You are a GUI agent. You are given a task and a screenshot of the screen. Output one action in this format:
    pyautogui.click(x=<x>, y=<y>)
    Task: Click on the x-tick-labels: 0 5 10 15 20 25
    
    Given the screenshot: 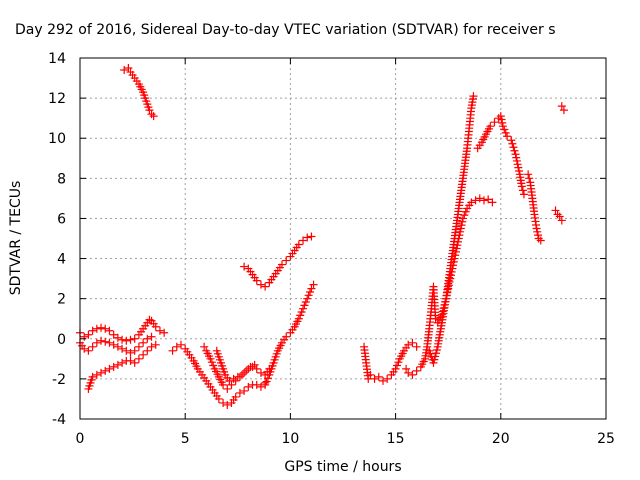 What is the action you would take?
    pyautogui.click(x=345, y=439)
    